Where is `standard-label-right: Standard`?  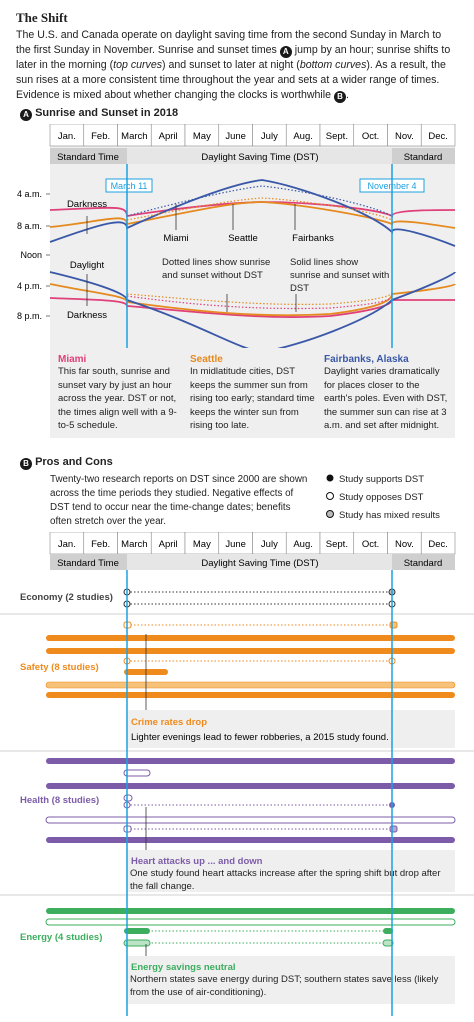 standard-label-right: Standard is located at coordinates (423, 157).